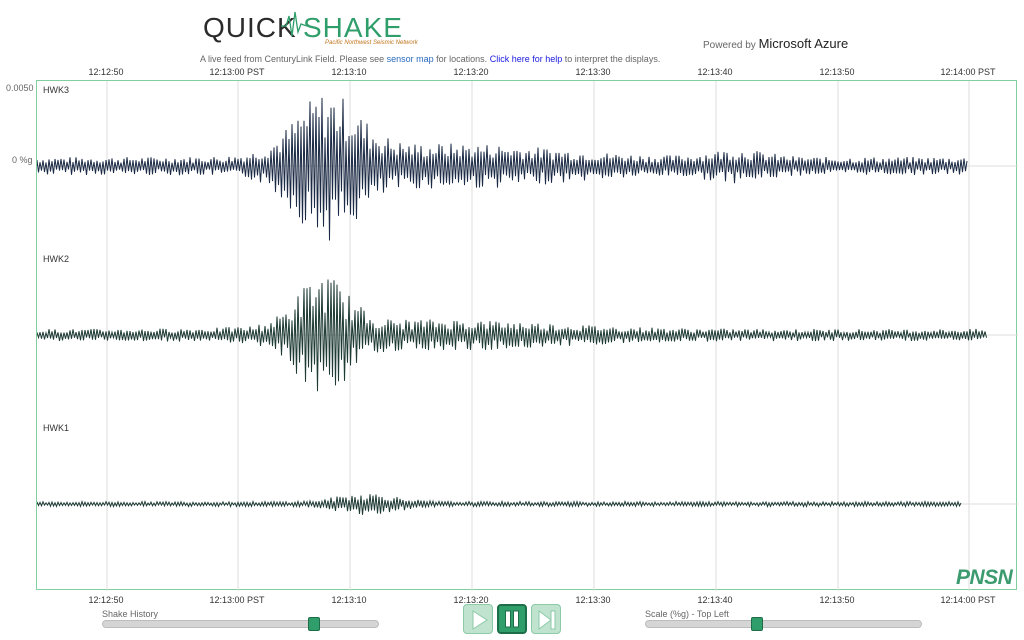 The height and width of the screenshot is (640, 1024). I want to click on powered-by: Powered by Microsoft Azure, so click(775, 43).